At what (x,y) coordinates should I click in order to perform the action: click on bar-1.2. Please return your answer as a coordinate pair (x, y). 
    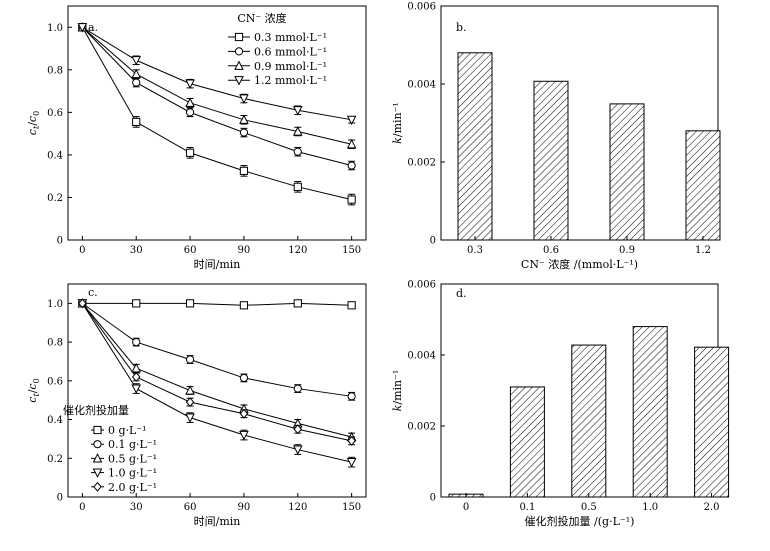
    Looking at the image, I should click on (703, 185).